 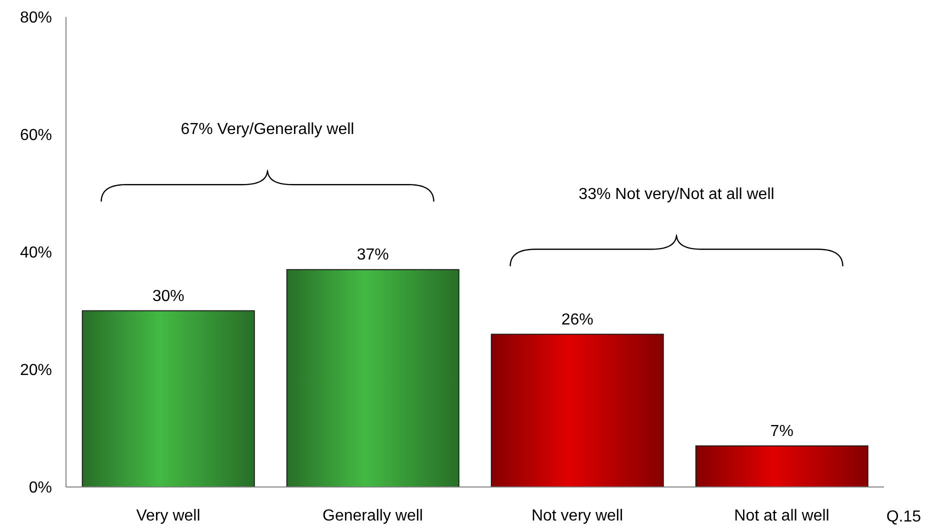 I want to click on data-label: 7%, so click(x=782, y=431).